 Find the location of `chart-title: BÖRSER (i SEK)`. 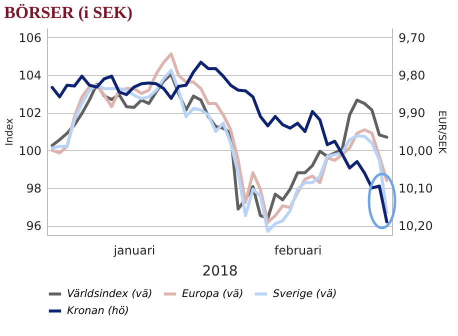

chart-title: BÖRSER (i SEK) is located at coordinates (68, 12).